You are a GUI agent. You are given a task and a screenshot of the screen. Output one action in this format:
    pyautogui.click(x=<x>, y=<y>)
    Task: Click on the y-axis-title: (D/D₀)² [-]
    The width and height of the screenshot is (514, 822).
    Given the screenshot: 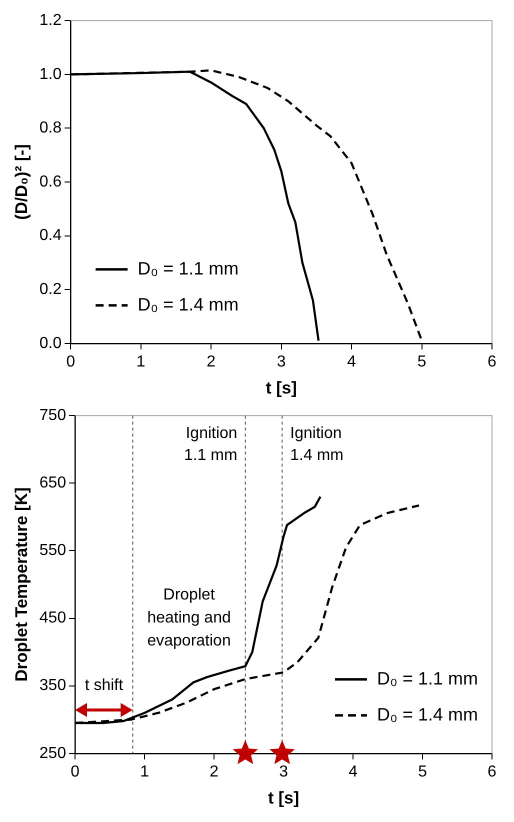 What is the action you would take?
    pyautogui.click(x=21, y=182)
    